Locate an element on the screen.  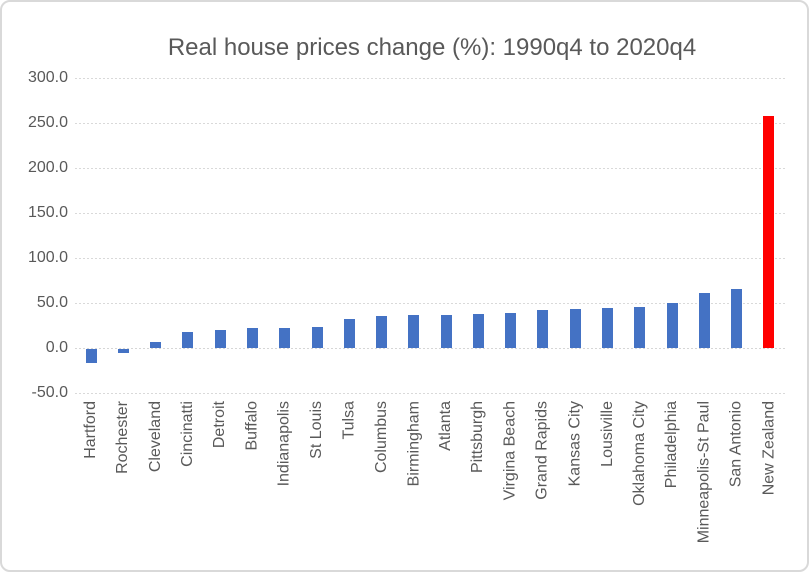
bar-grand-rapids is located at coordinates (543, 329).